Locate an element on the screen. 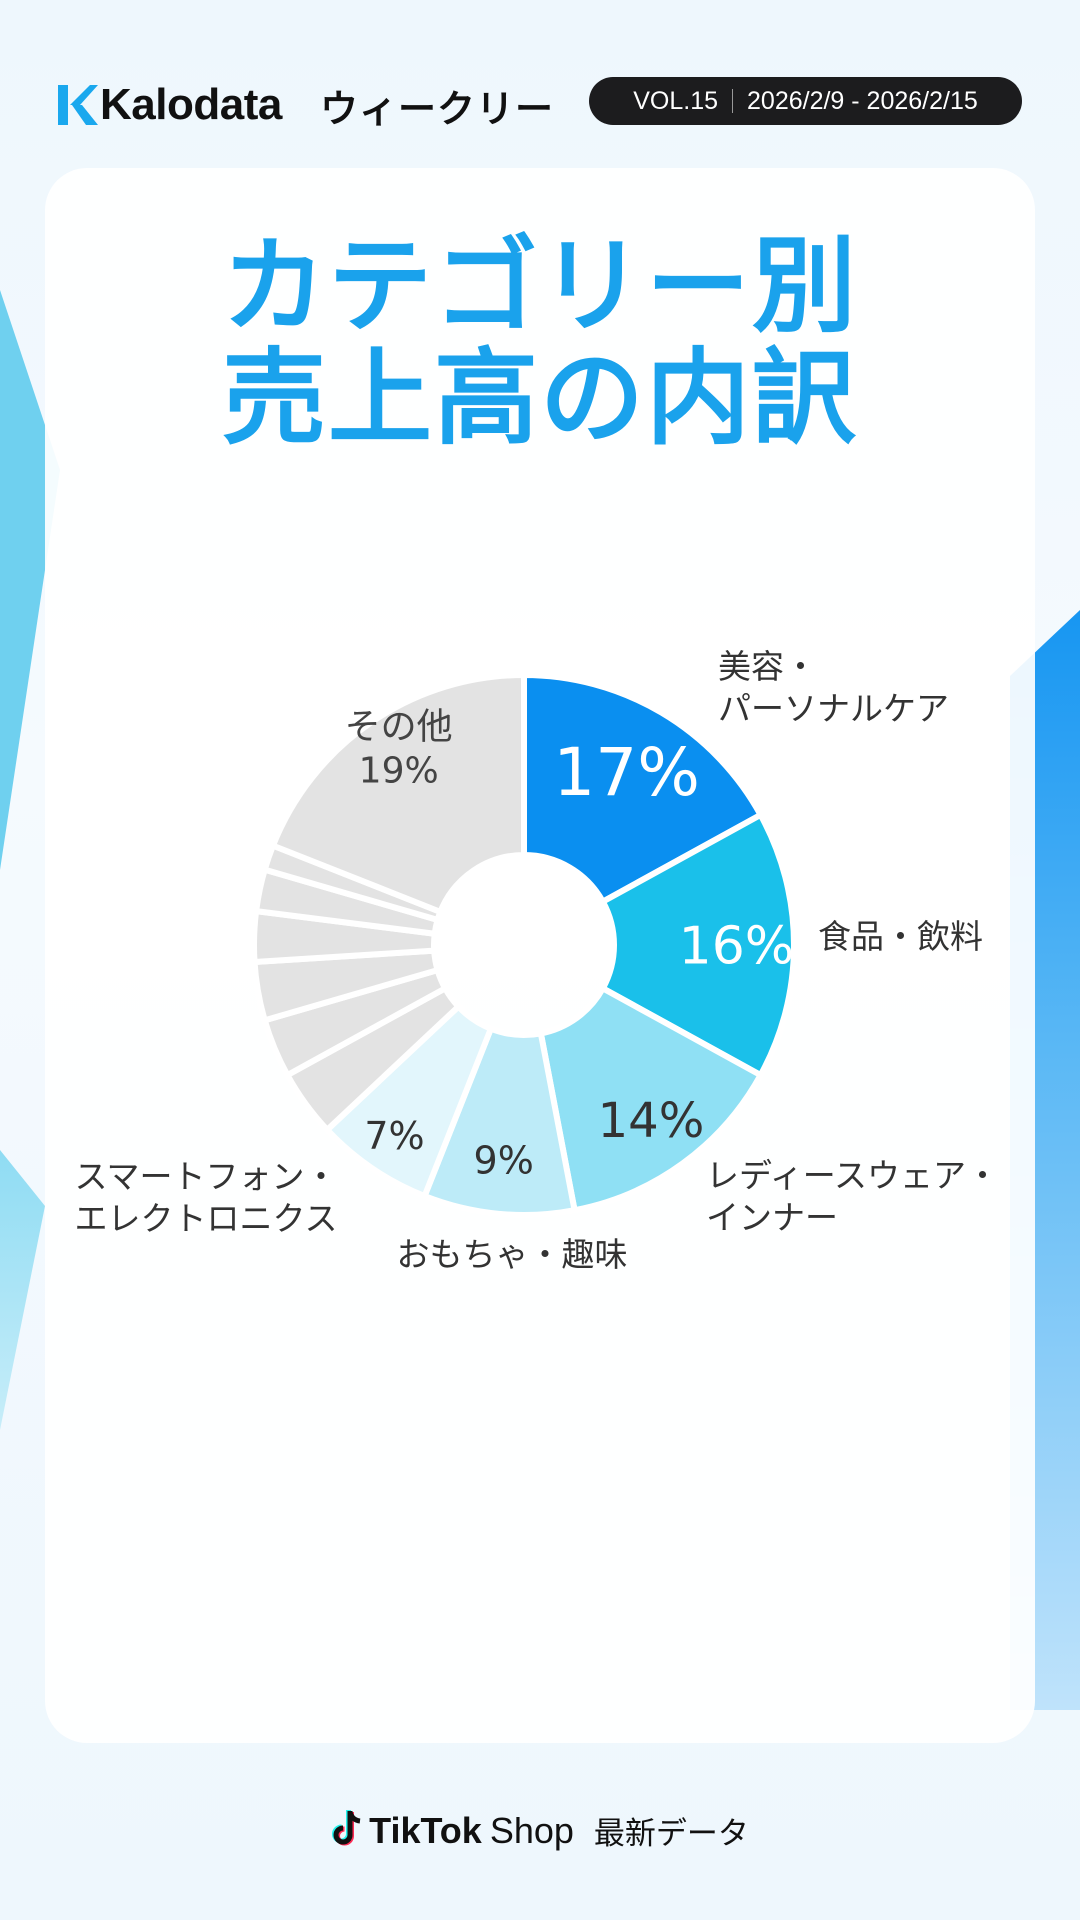 The image size is (1080, 1920). category-label-1: 美容・パーソナルケア is located at coordinates (833, 687).